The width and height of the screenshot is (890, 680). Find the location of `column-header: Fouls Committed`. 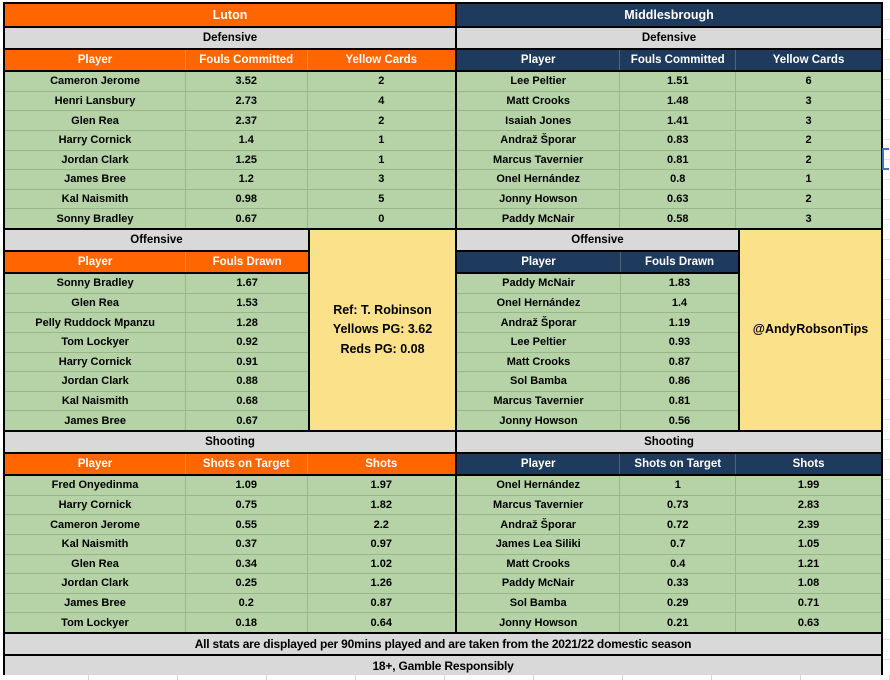

column-header: Fouls Committed is located at coordinates (246, 60).